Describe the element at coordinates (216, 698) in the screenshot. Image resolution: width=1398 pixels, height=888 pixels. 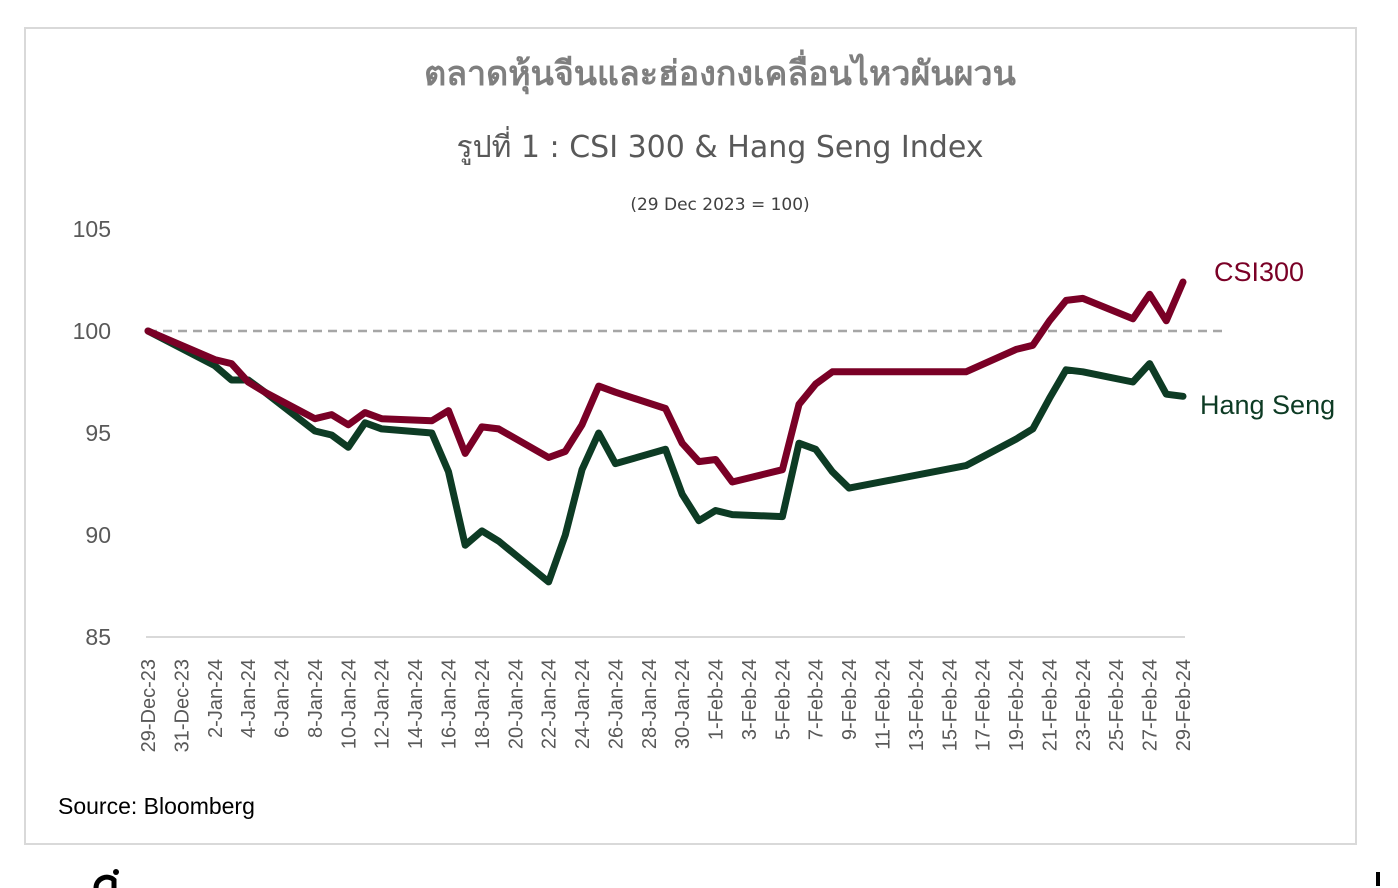
I see `x-tick-label: 2-Jan-24` at that location.